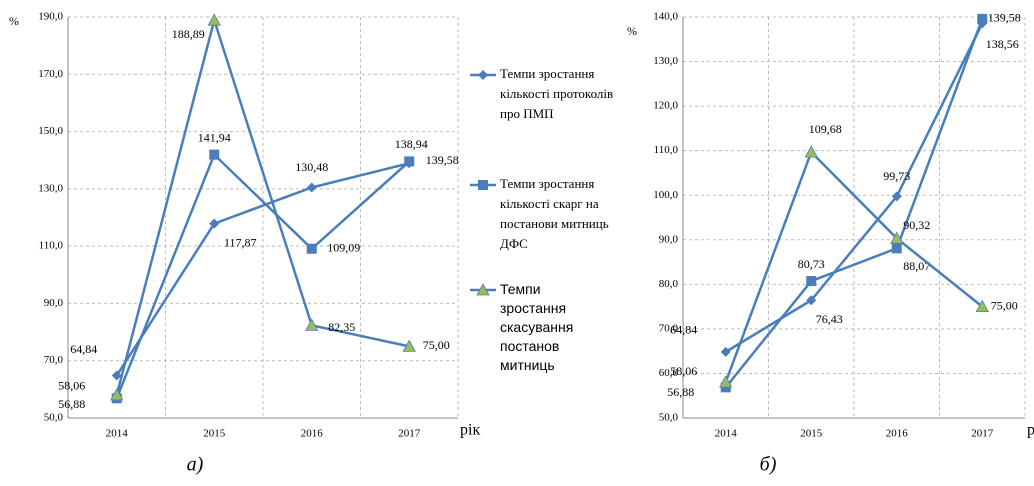 The height and width of the screenshot is (486, 1034). Describe the element at coordinates (896, 176) in the screenshot. I see `data-label: 99,73` at that location.